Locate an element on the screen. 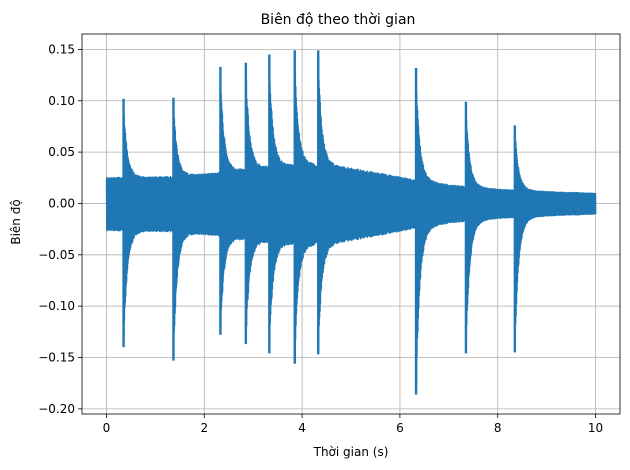 The height and width of the screenshot is (470, 630). y-tick-label: −0.05 is located at coordinates (56, 255).